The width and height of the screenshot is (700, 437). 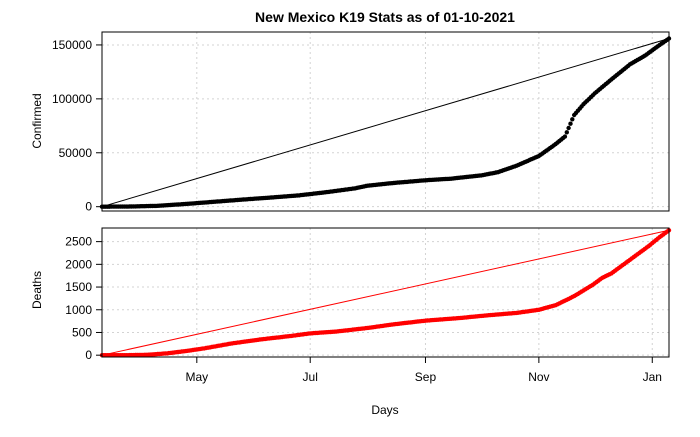 I want to click on x-tick-label: Nov, so click(x=538, y=377).